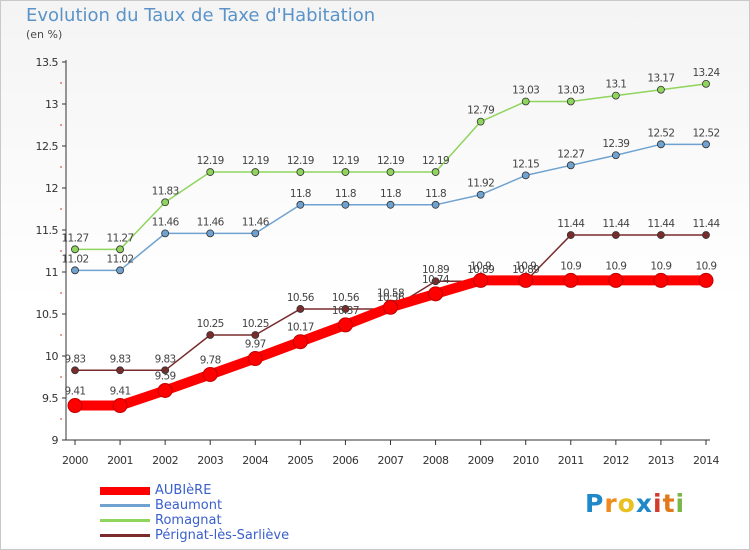 The height and width of the screenshot is (550, 750). Describe the element at coordinates (75, 460) in the screenshot. I see `x-tick-label: 2000` at that location.